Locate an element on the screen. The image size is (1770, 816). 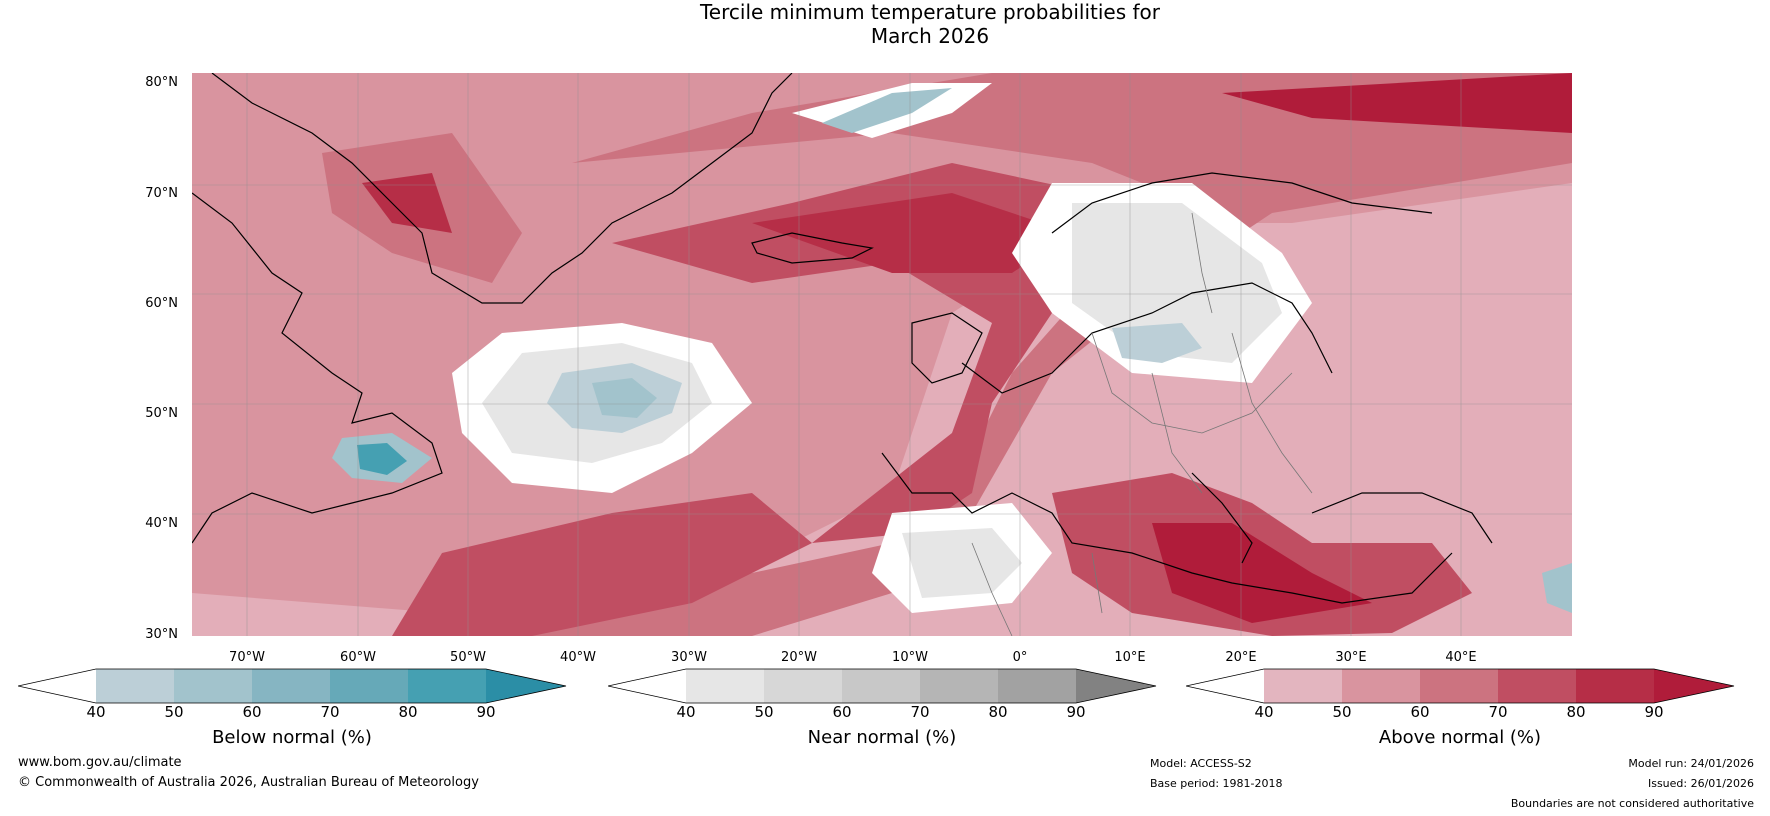
below-80-nw-atlantic is located at coordinates (382, 459).